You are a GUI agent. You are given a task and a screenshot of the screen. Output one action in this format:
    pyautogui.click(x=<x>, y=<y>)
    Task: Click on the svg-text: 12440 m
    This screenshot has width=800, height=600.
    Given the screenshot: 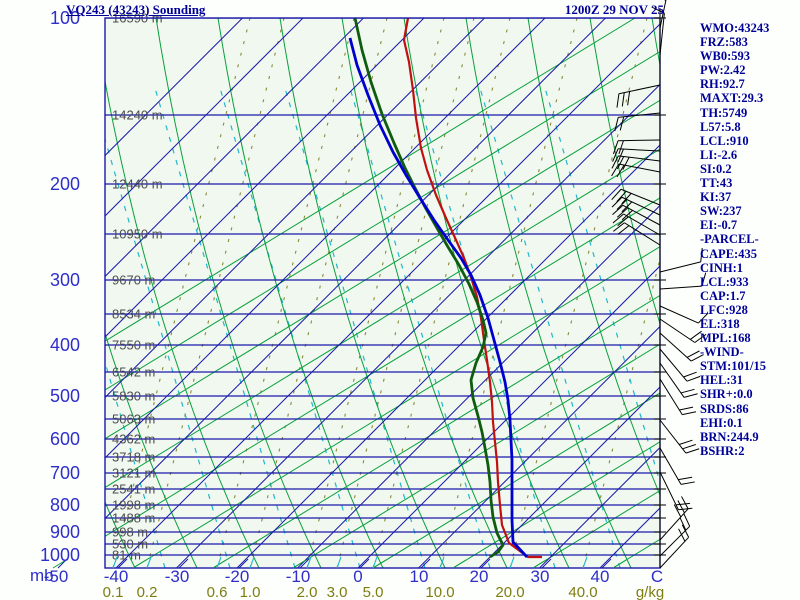 What is the action you would take?
    pyautogui.click(x=137, y=184)
    